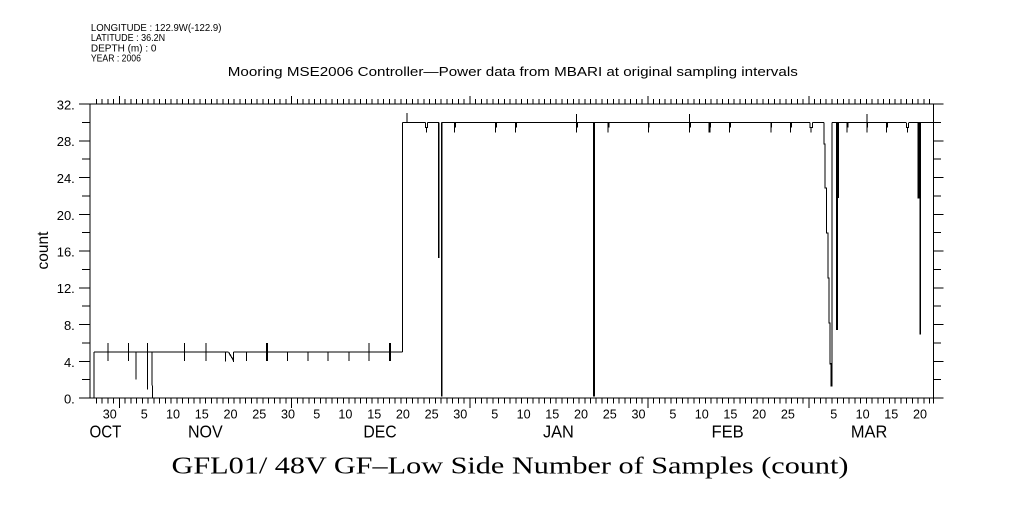 This screenshot has width=1009, height=509. I want to click on svg-text: DEC, so click(379, 432).